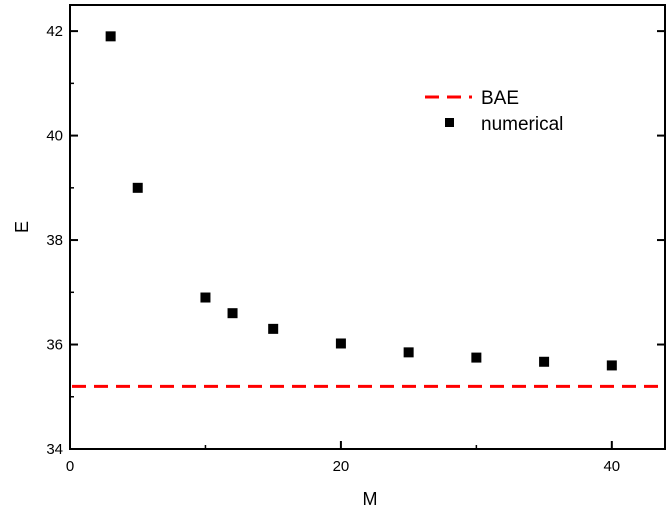  What do you see at coordinates (54, 240) in the screenshot?
I see `y-tick-label: 38` at bounding box center [54, 240].